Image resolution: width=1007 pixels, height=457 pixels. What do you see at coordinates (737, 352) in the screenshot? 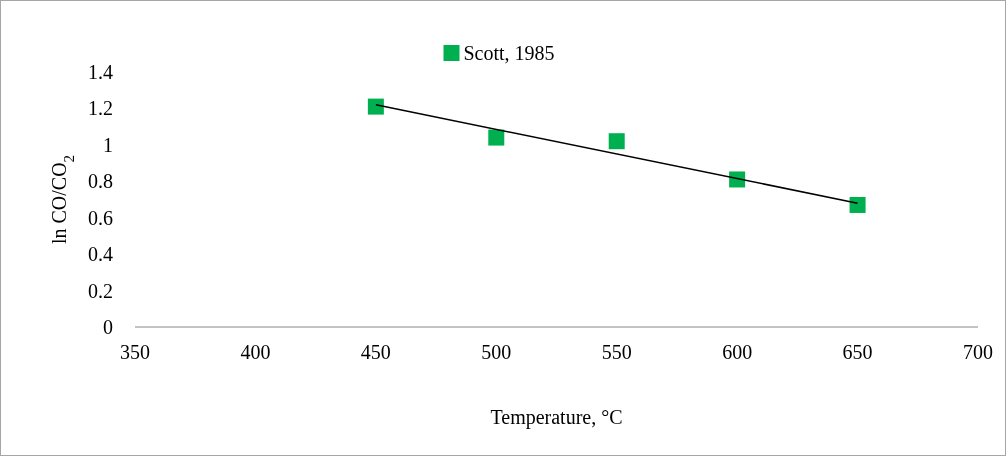
I see `x-tick-label: 600` at bounding box center [737, 352].